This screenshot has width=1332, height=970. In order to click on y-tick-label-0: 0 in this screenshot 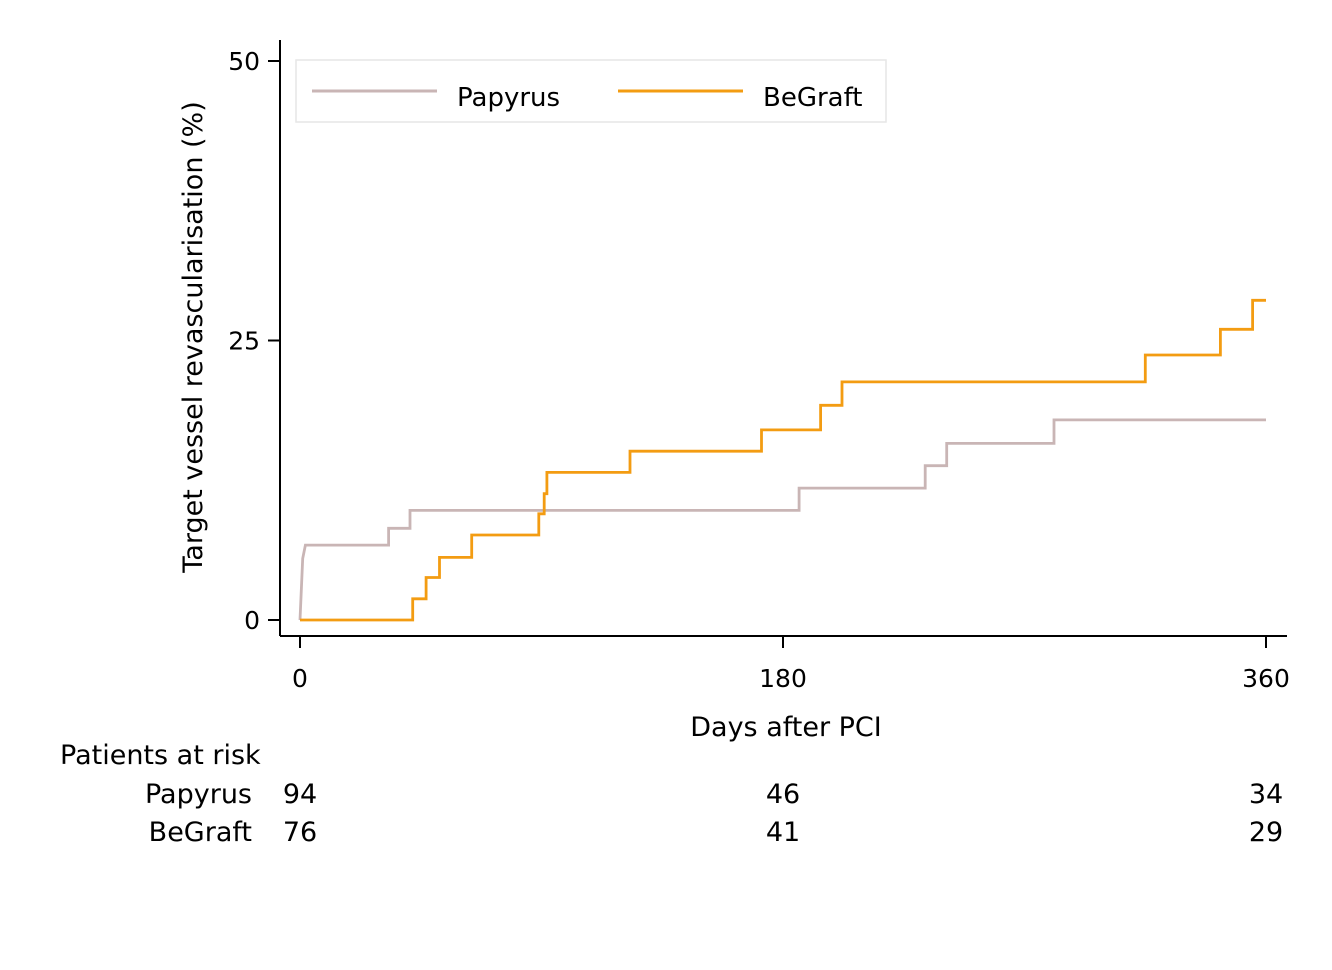, I will do `click(252, 620)`.